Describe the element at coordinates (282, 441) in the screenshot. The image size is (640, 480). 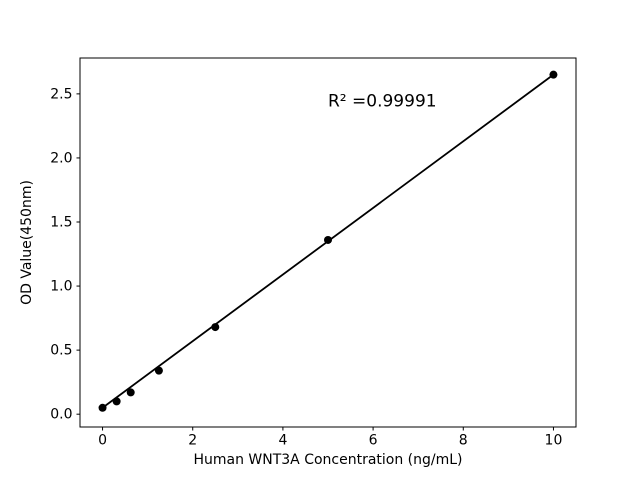
I see `x-tick-label: 4` at that location.